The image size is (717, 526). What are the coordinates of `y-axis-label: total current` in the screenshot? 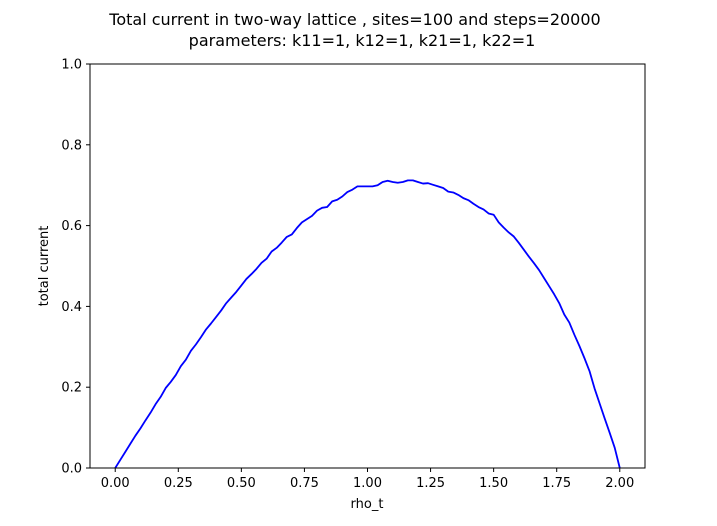 It's located at (44, 266).